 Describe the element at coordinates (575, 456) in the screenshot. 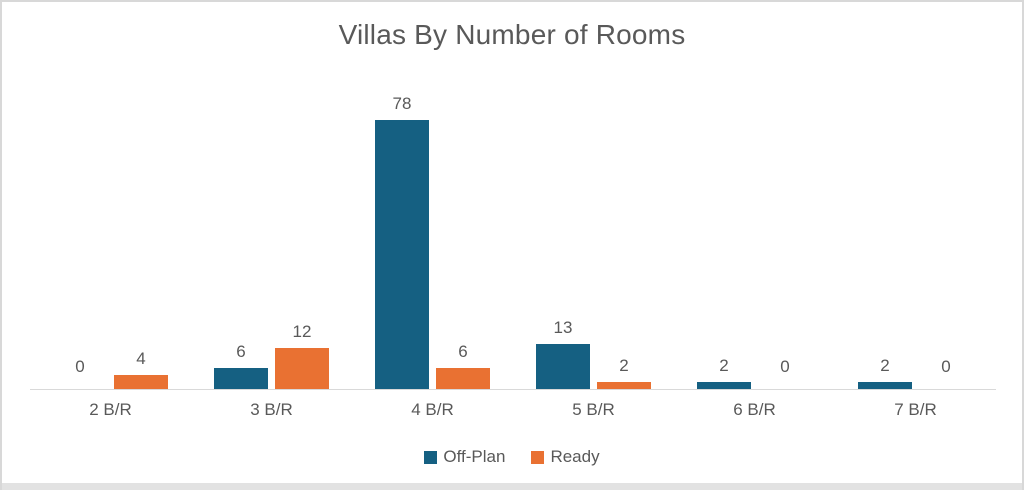

I see `legend-label: Ready` at that location.